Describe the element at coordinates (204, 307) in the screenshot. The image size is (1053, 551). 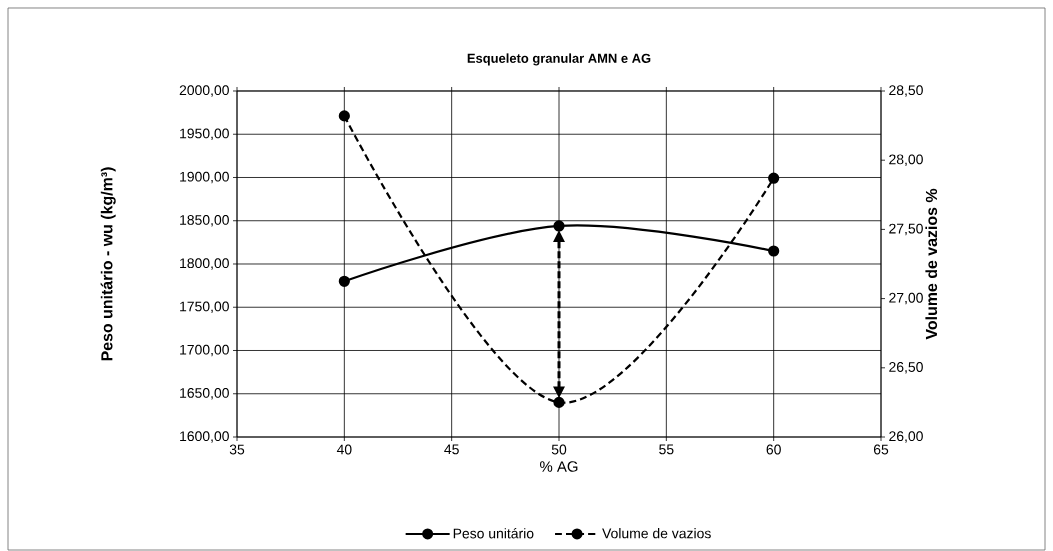
I see `y-tick-label: 1750,00` at that location.